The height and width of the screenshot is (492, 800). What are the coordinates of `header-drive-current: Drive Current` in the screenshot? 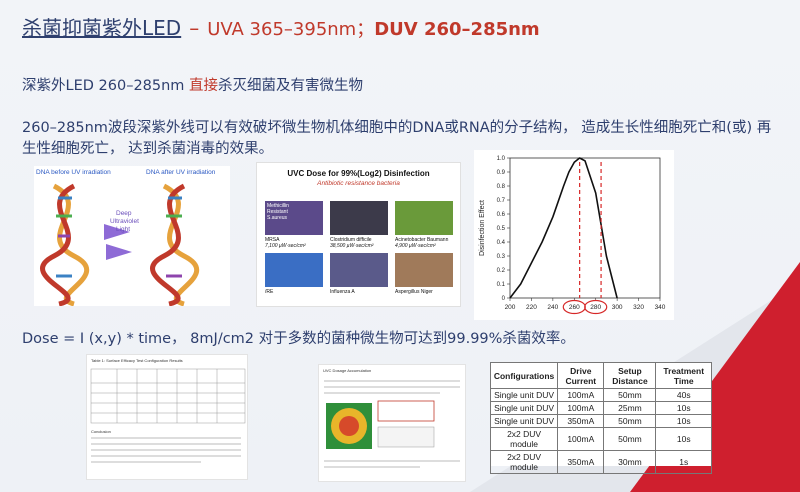 It's located at (581, 375).